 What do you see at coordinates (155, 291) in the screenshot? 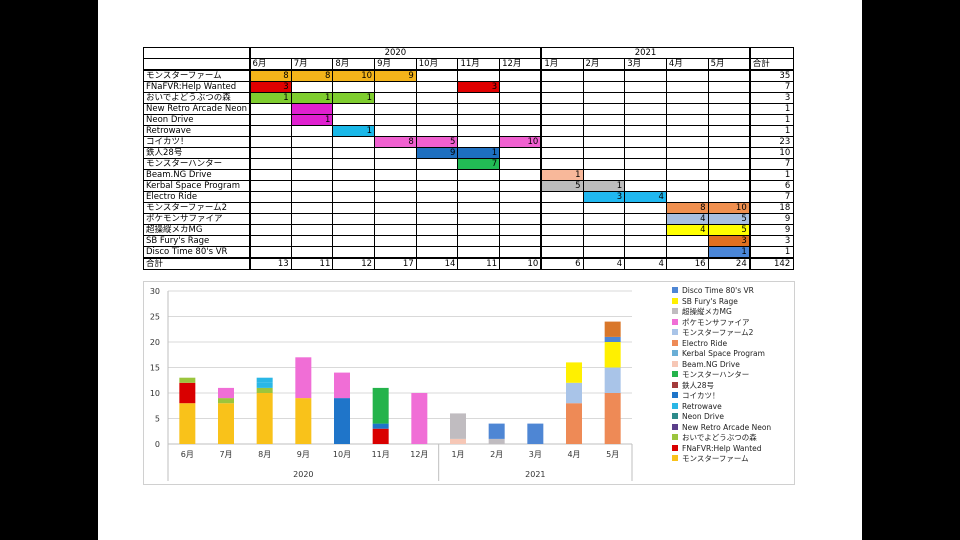
I see `y-tick-label: 30` at bounding box center [155, 291].